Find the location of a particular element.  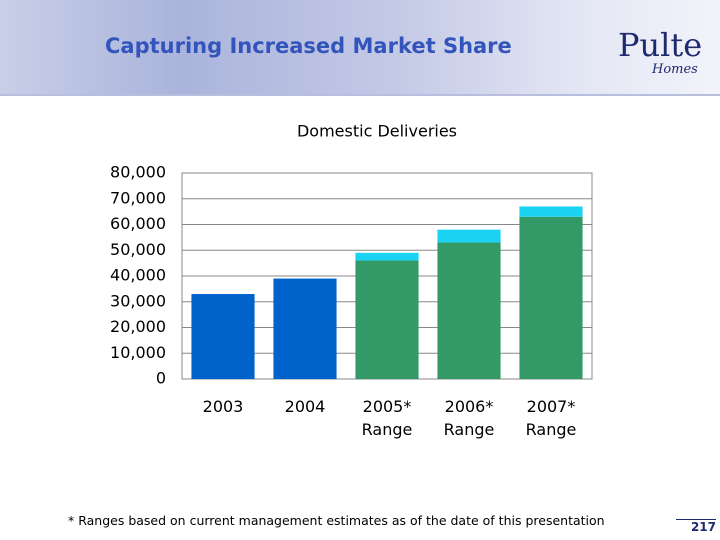

y-tick-label: 30,000 is located at coordinates (138, 300).